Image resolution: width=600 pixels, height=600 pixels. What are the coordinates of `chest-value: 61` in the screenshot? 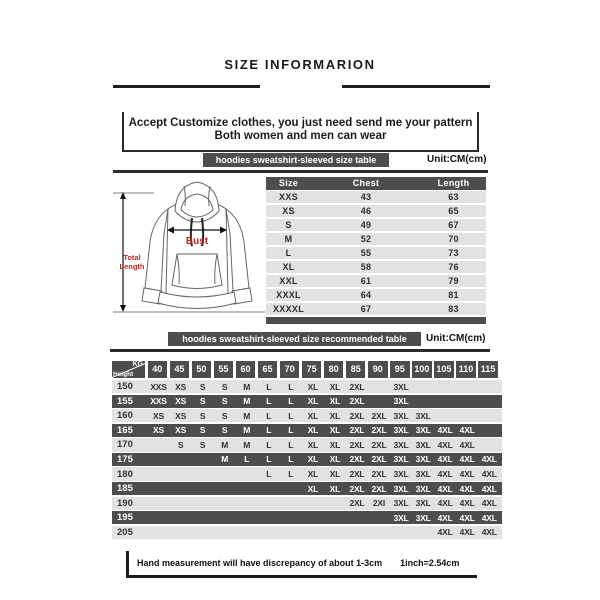 It's located at (366, 280).